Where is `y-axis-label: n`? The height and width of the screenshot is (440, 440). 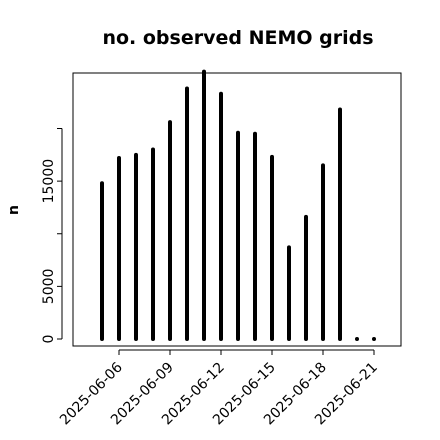
y-axis-label: n is located at coordinates (14, 210).